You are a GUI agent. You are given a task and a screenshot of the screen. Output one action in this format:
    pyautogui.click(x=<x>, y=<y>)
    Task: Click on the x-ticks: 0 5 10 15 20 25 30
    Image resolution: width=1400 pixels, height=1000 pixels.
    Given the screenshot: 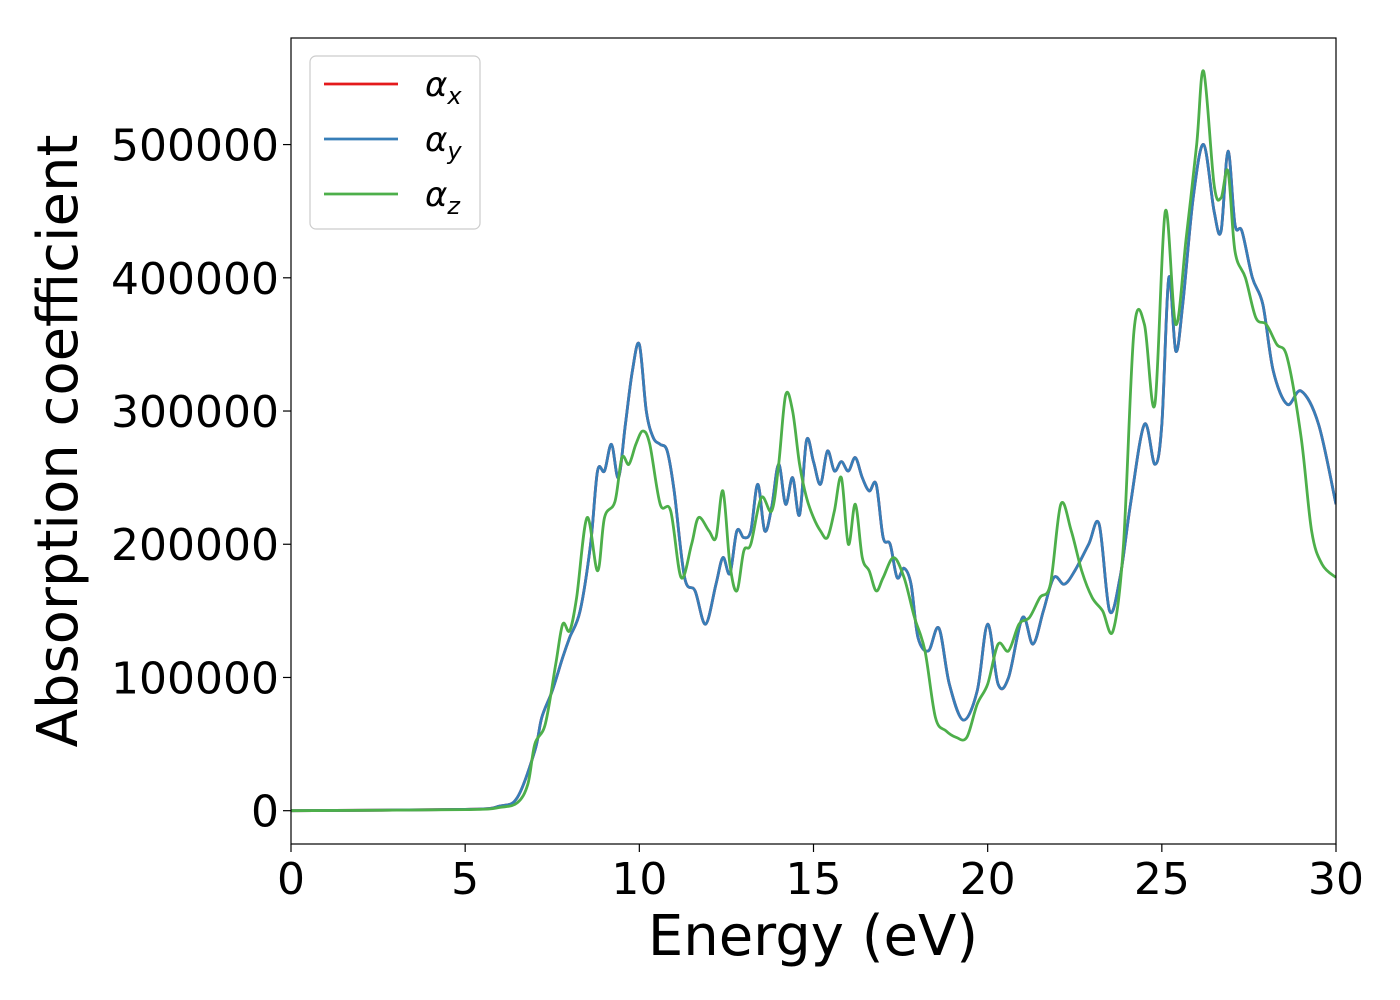 What is the action you would take?
    pyautogui.click(x=820, y=874)
    